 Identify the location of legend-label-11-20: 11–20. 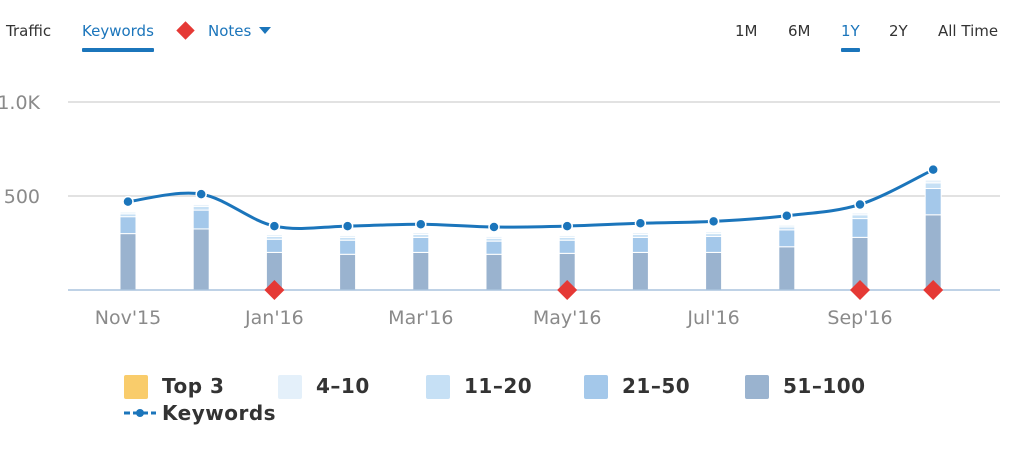
(498, 386).